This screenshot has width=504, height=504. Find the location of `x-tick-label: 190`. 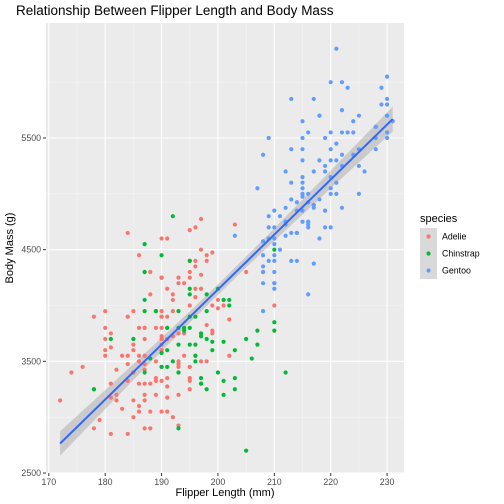

x-tick-label: 190 is located at coordinates (161, 482).